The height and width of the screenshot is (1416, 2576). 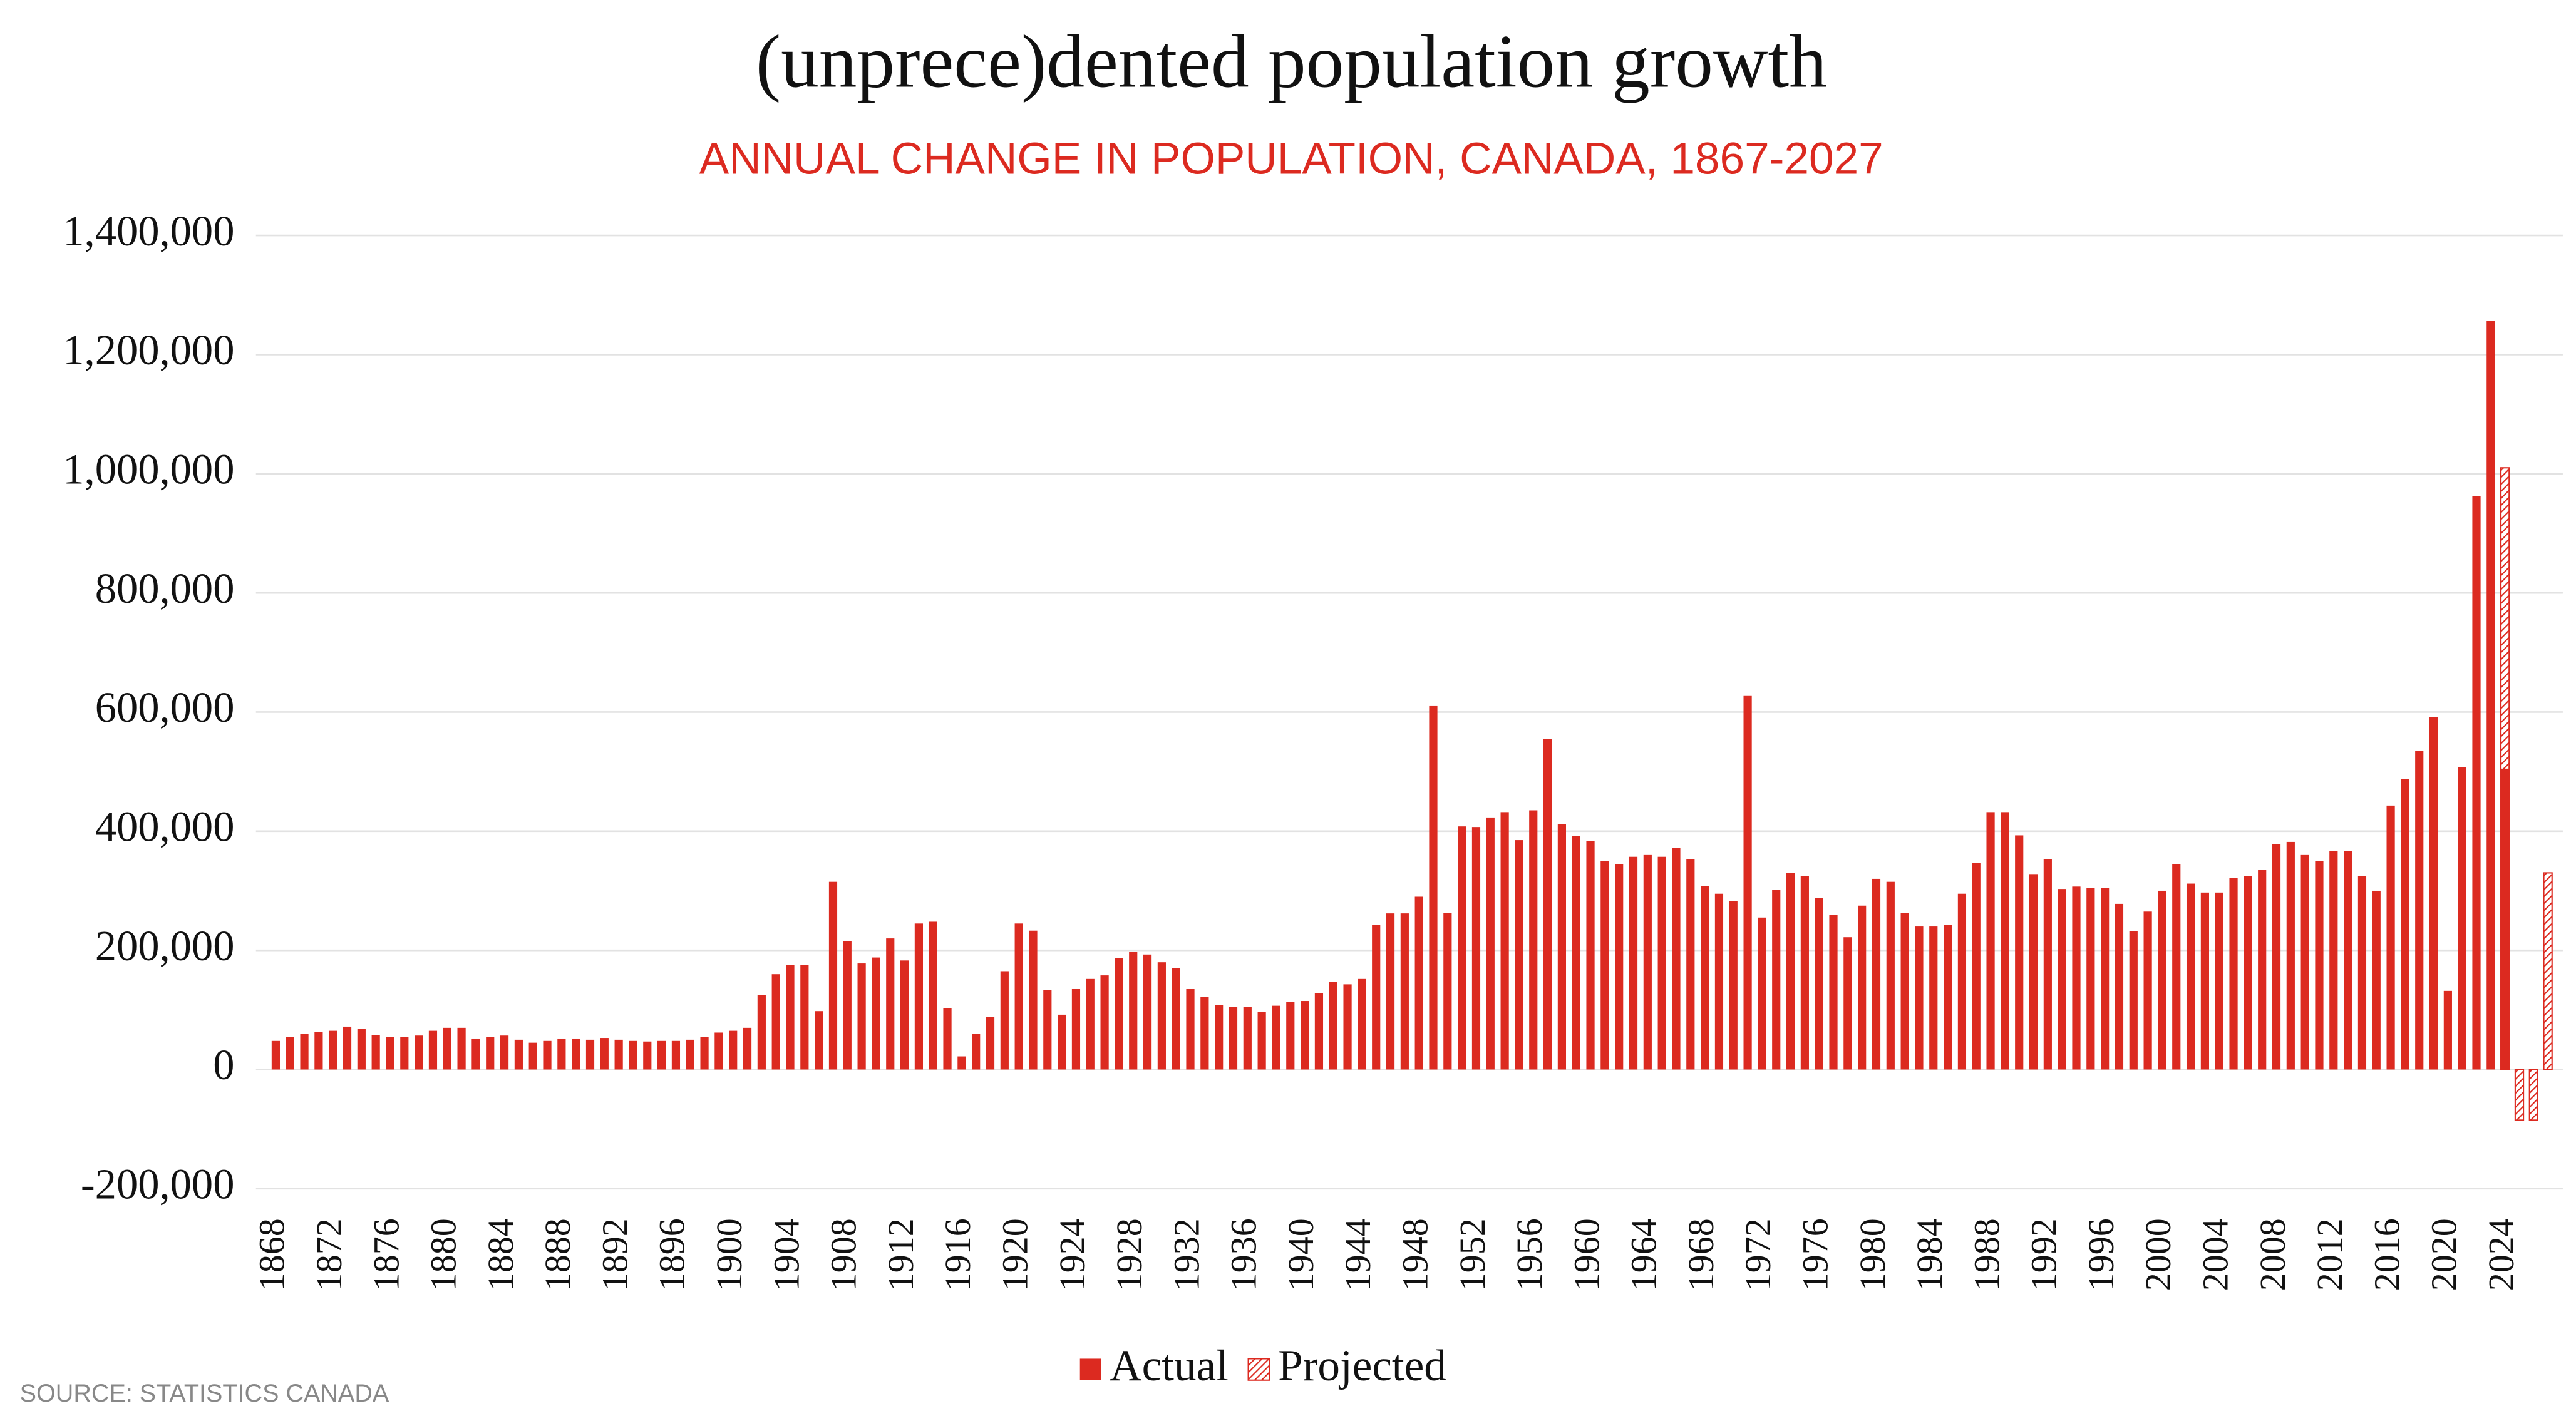 What do you see at coordinates (1244, 1254) in the screenshot?
I see `x-tick-label: 1936` at bounding box center [1244, 1254].